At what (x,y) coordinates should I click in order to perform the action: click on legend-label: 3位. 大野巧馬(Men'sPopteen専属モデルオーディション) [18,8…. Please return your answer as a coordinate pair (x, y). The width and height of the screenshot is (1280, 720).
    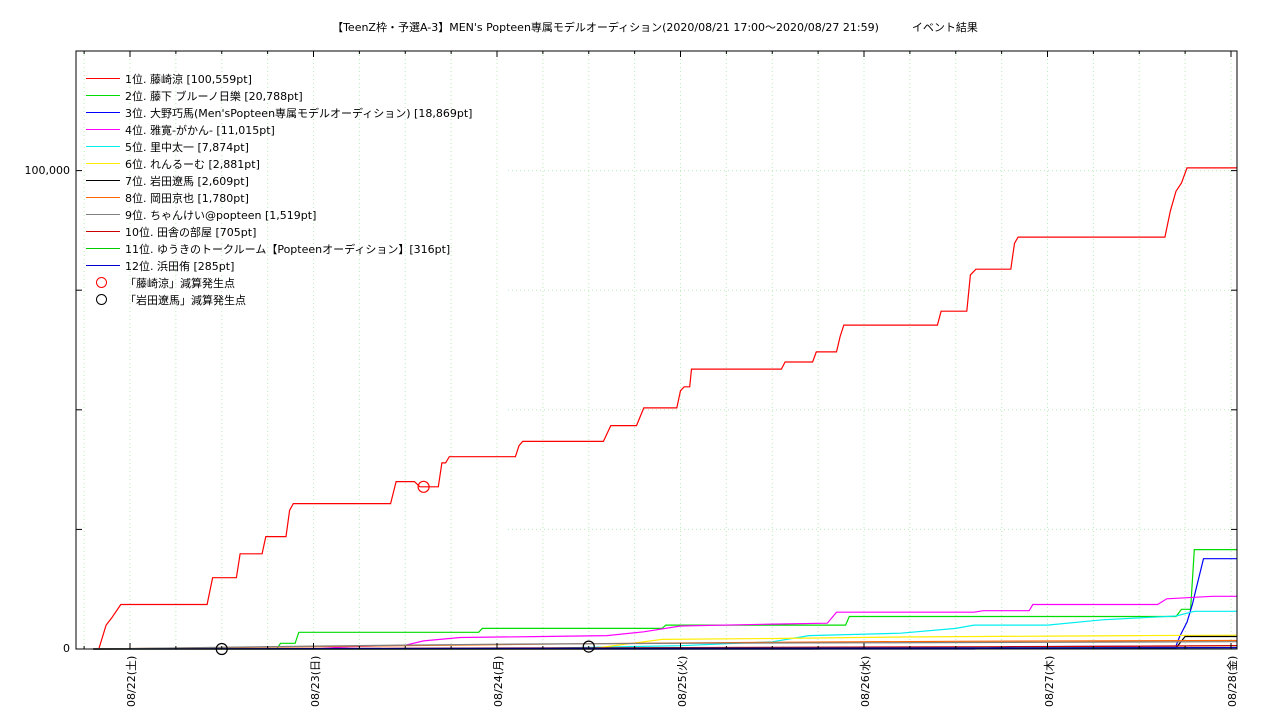
    Looking at the image, I should click on (299, 113).